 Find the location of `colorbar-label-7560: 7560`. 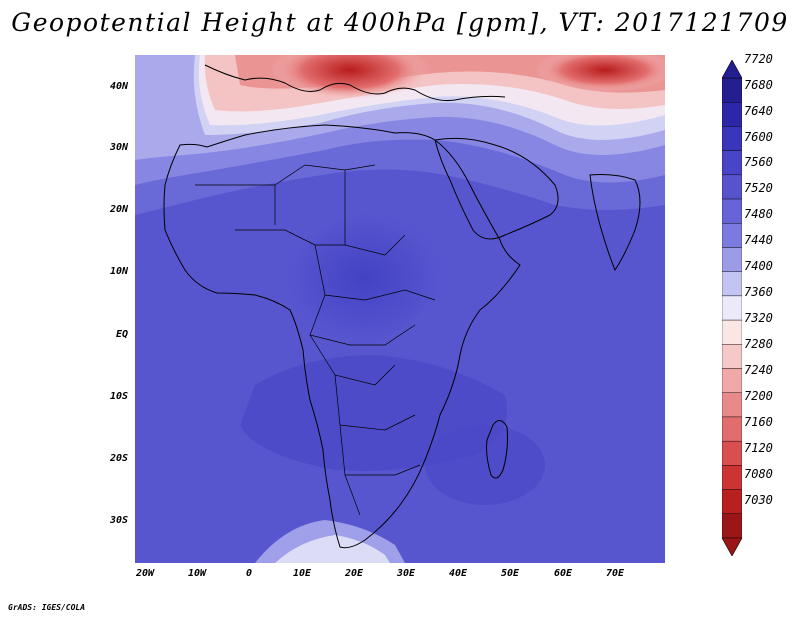

colorbar-label-7560: 7560 is located at coordinates (758, 162).